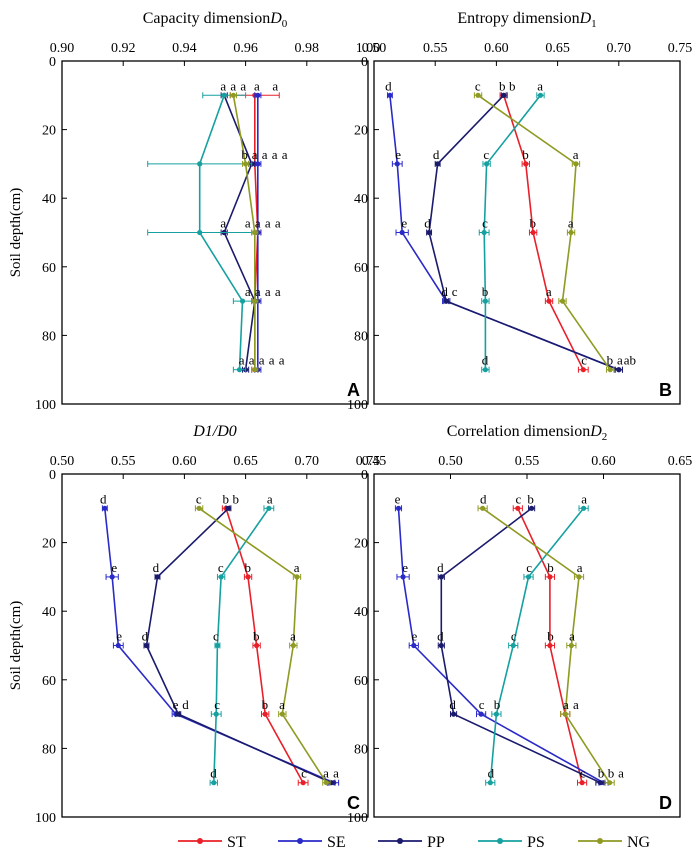 The height and width of the screenshot is (855, 699). What do you see at coordinates (411, 842) in the screenshot?
I see `legend-item-PP: PP` at bounding box center [411, 842].